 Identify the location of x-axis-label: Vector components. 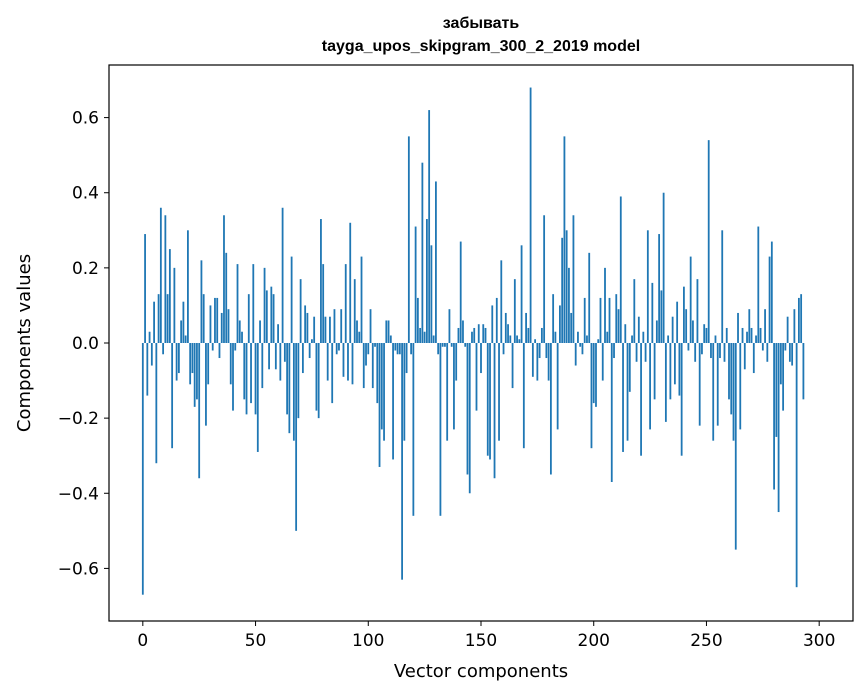
(481, 671).